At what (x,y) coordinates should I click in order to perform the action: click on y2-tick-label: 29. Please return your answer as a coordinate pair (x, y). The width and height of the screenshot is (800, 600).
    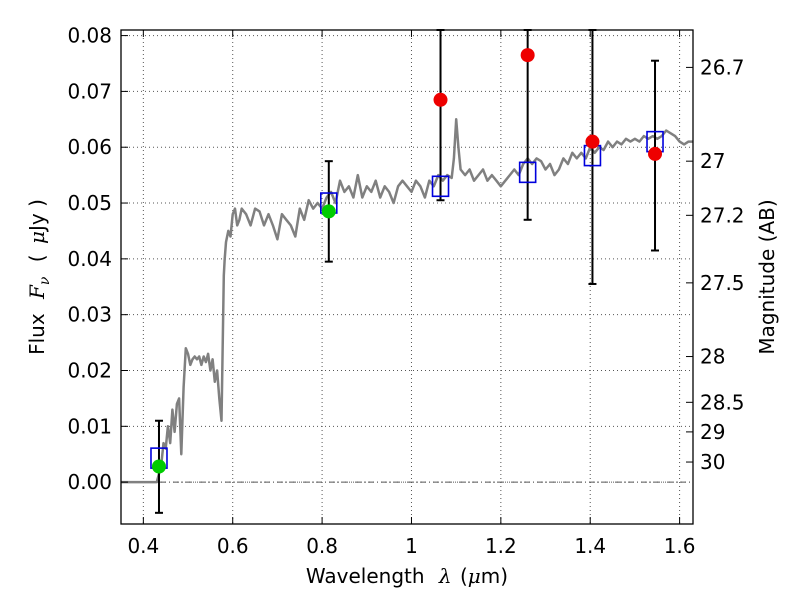
    Looking at the image, I should click on (712, 432).